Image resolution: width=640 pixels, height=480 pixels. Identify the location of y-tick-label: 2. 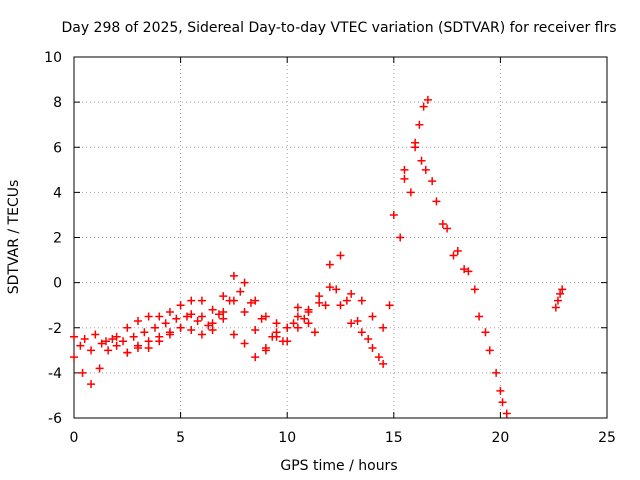
(57, 239).